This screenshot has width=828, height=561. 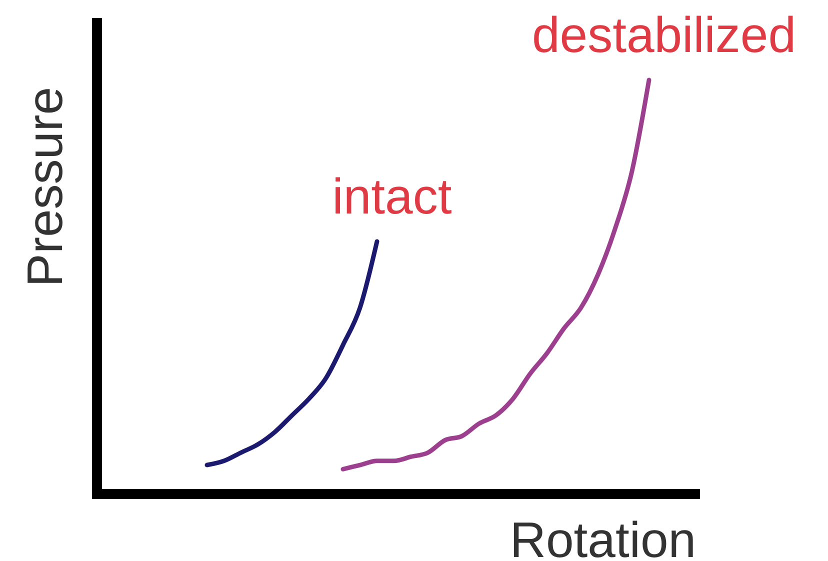 What do you see at coordinates (603, 536) in the screenshot?
I see `x-axis-title: Rotation` at bounding box center [603, 536].